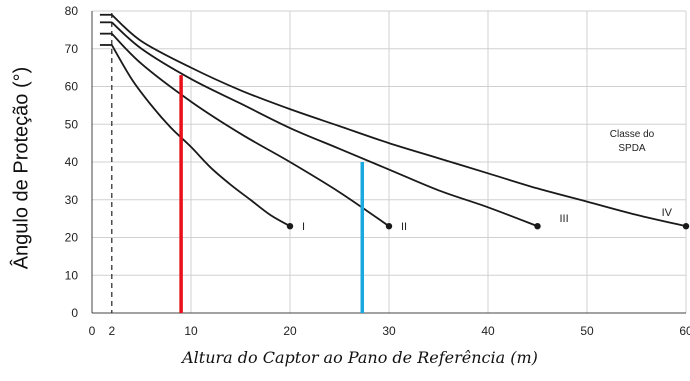 This screenshot has width=690, height=381. I want to click on x-tick-label: 60, so click(684, 331).